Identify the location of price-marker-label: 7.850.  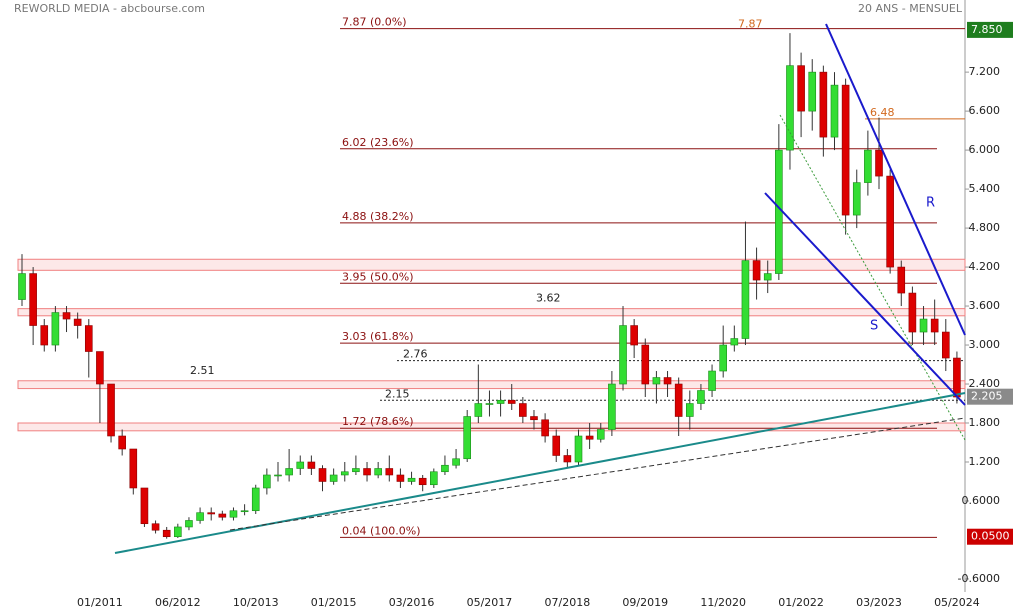
(987, 29).